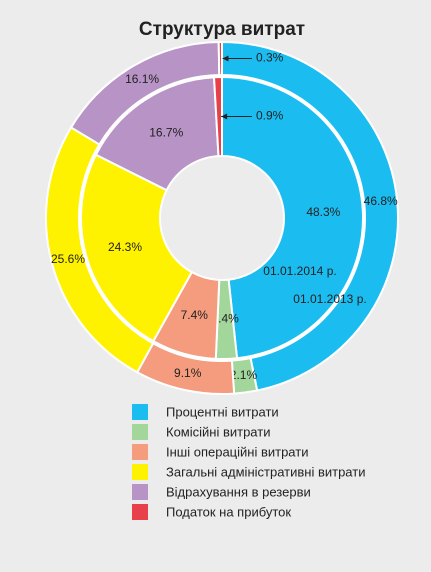 The image size is (431, 572). Describe the element at coordinates (125, 247) in the screenshot. I see `data-label: 24.3%` at that location.